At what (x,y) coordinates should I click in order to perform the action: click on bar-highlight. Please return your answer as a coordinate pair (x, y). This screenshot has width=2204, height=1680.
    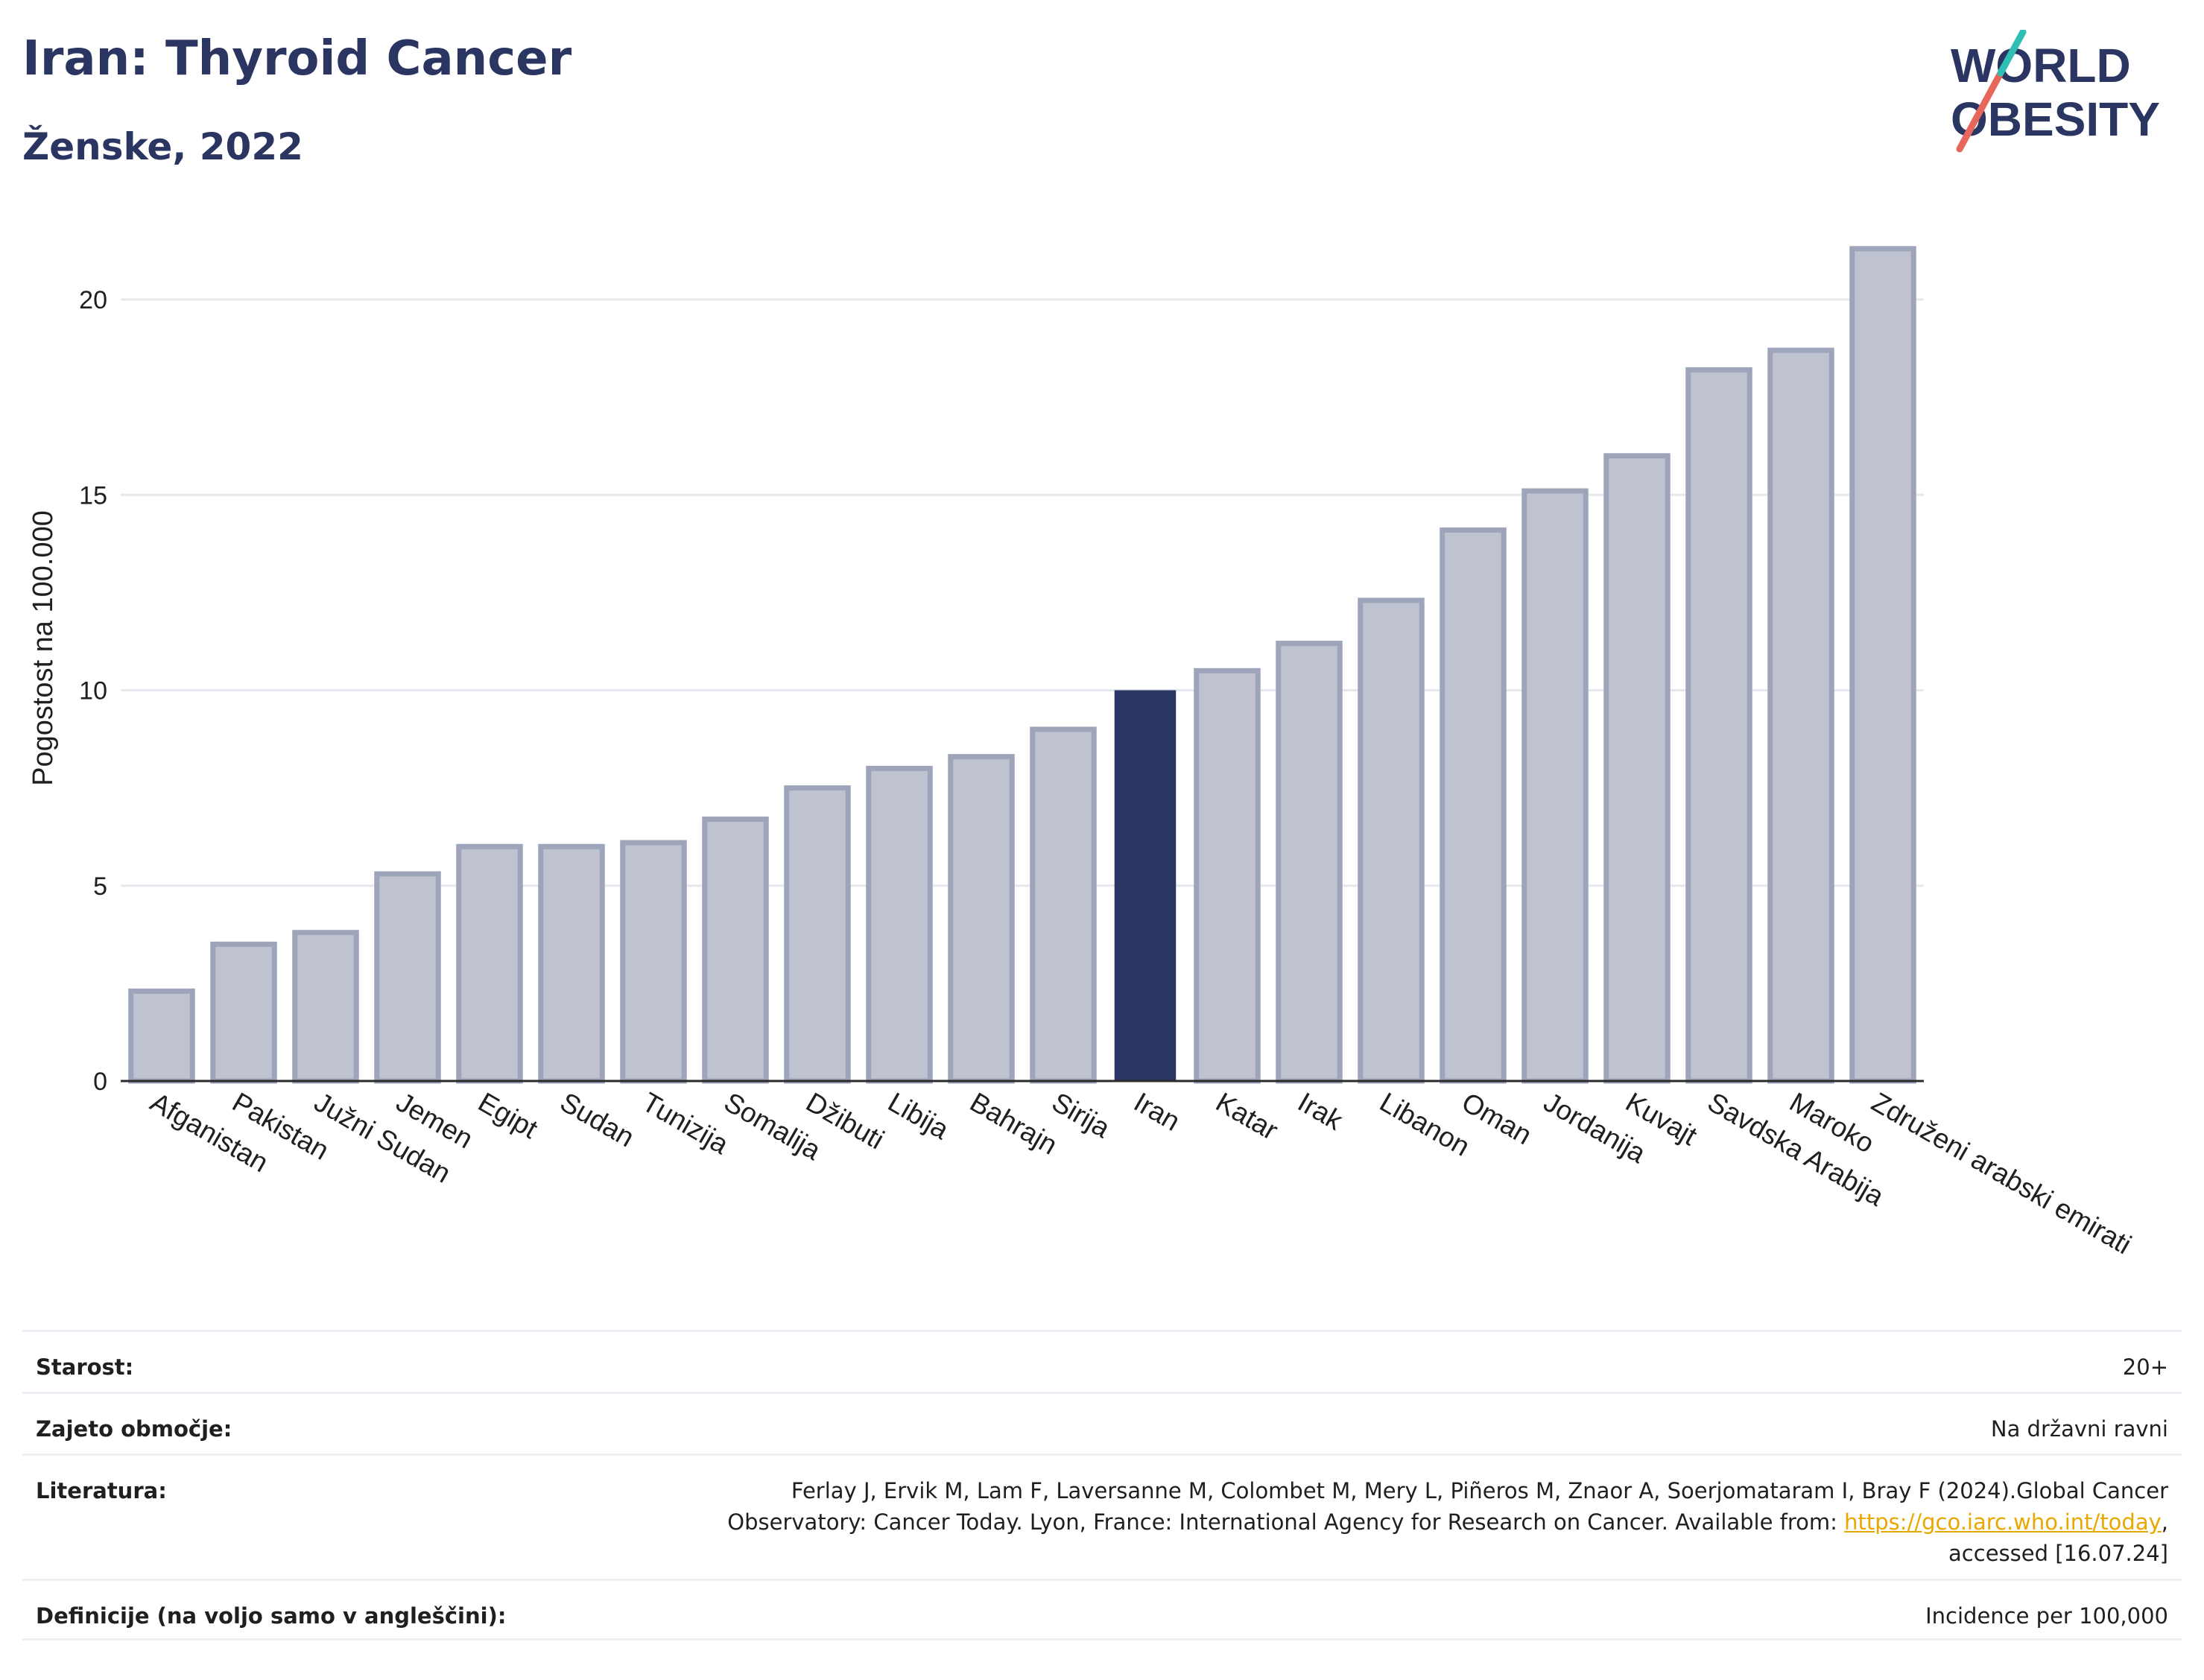
    Looking at the image, I should click on (1145, 885).